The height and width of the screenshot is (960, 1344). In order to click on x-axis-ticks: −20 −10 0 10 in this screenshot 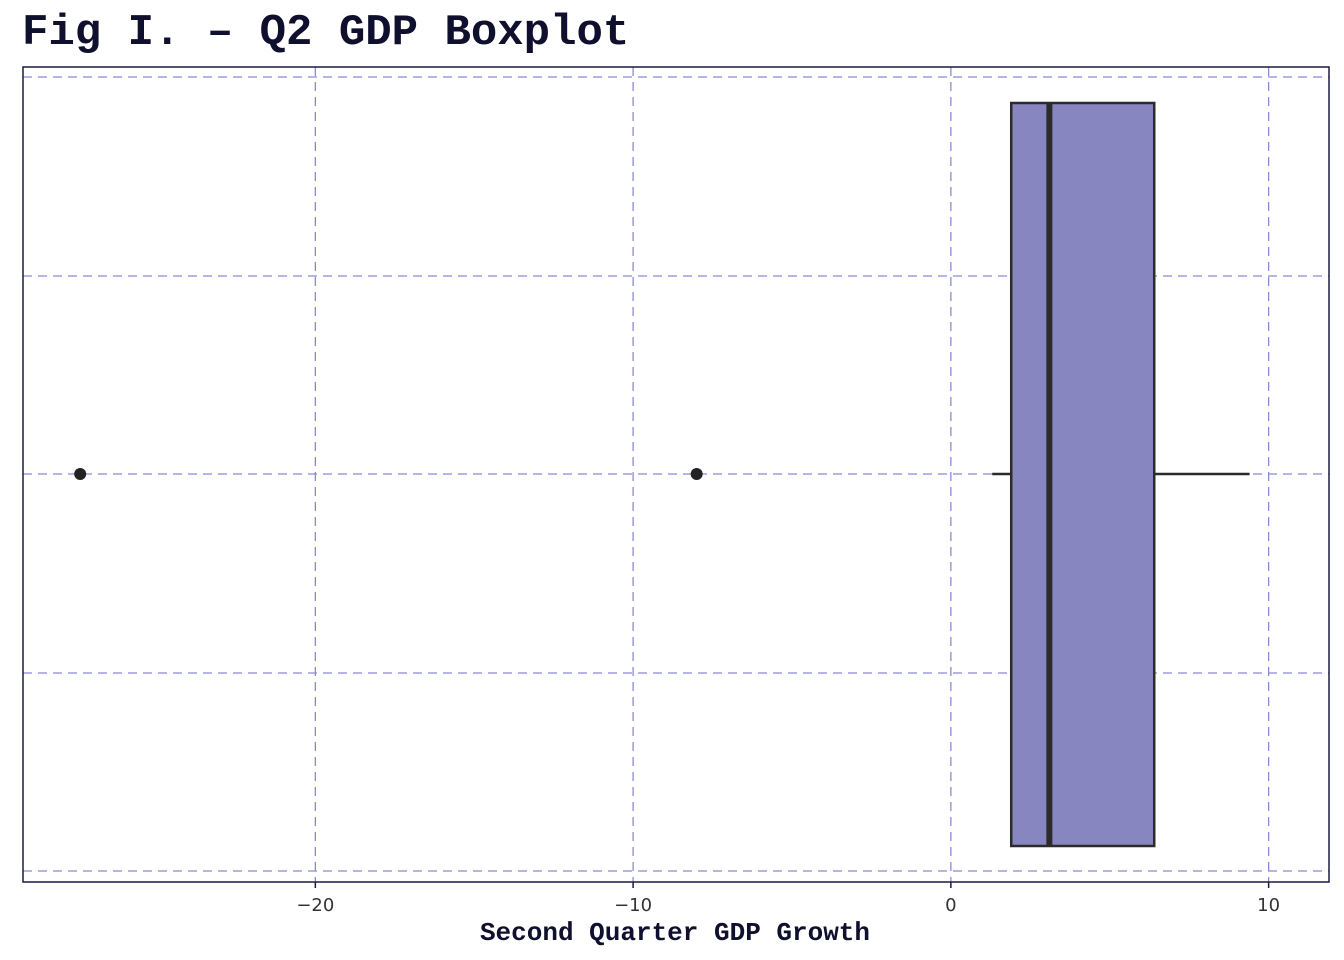, I will do `click(788, 899)`.